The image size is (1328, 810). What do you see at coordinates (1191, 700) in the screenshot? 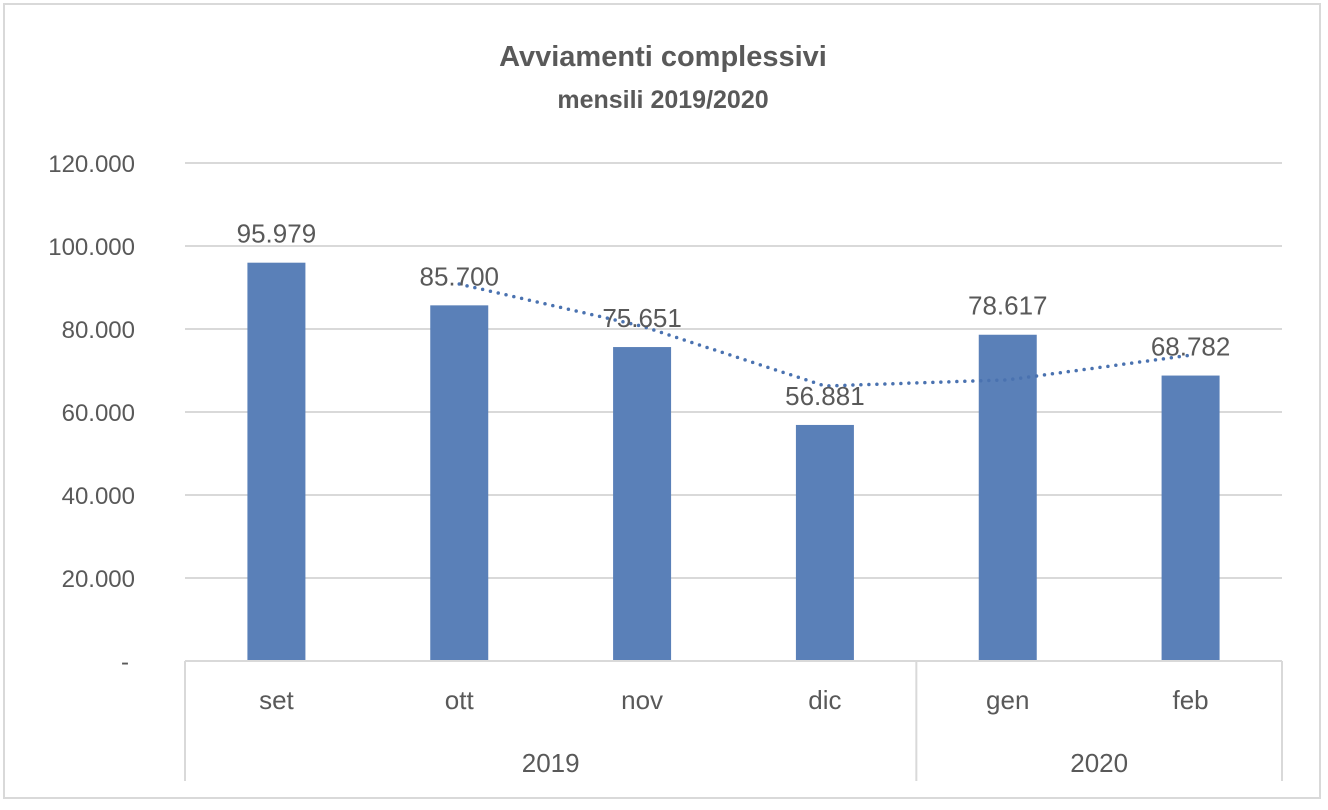
I see `x-tick-label: feb` at bounding box center [1191, 700].